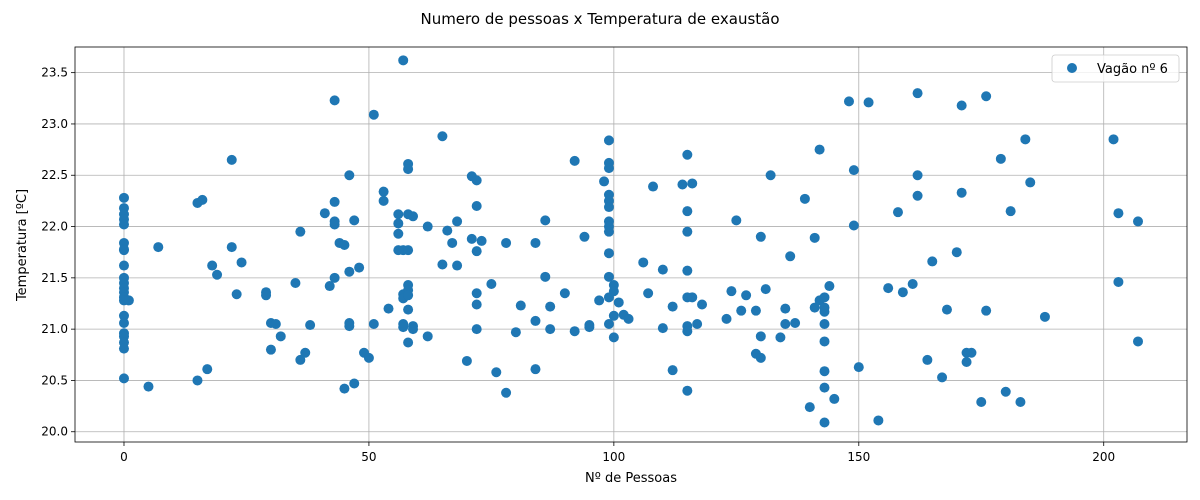  Describe the element at coordinates (124, 457) in the screenshot. I see `x-tick-label: 0` at that location.